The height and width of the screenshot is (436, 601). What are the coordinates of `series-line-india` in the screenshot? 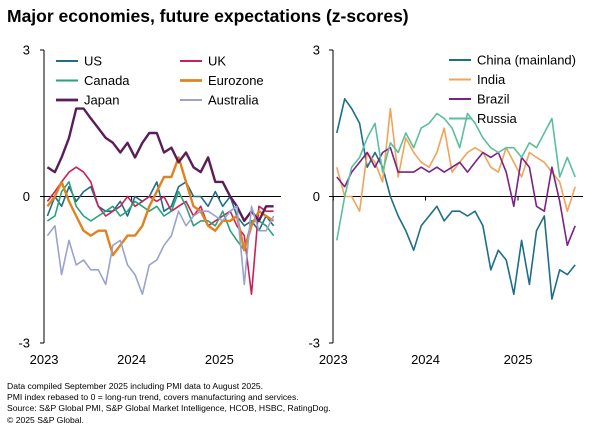 It's located at (456, 159).